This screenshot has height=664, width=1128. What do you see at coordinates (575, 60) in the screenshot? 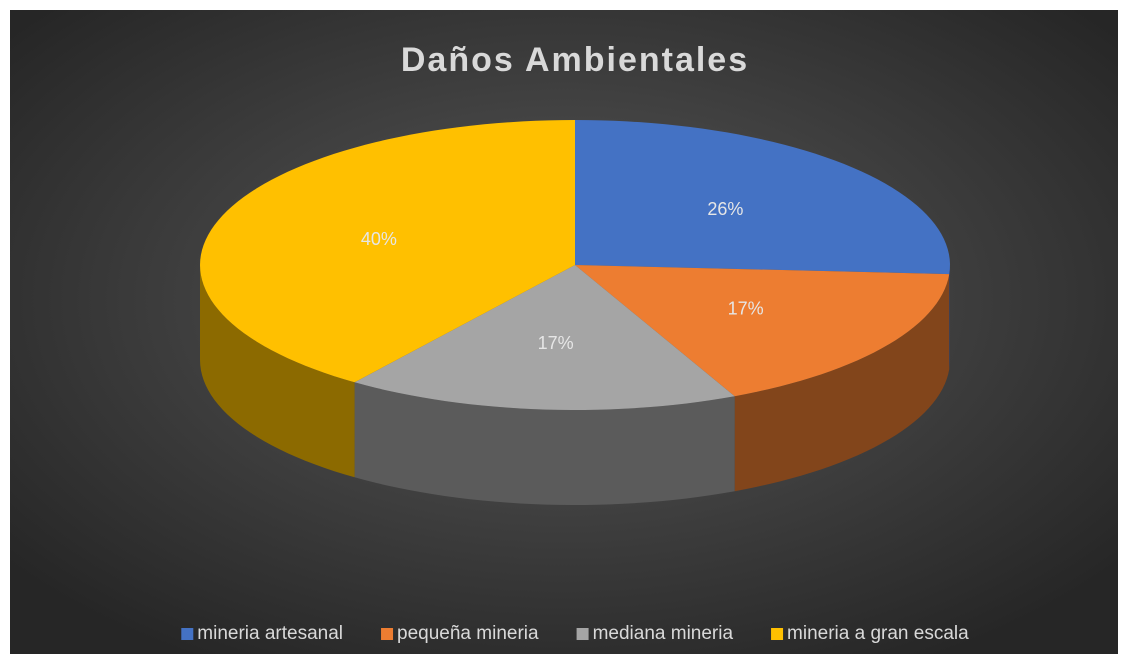
I see `chart-title: Daños Ambientales` at bounding box center [575, 60].